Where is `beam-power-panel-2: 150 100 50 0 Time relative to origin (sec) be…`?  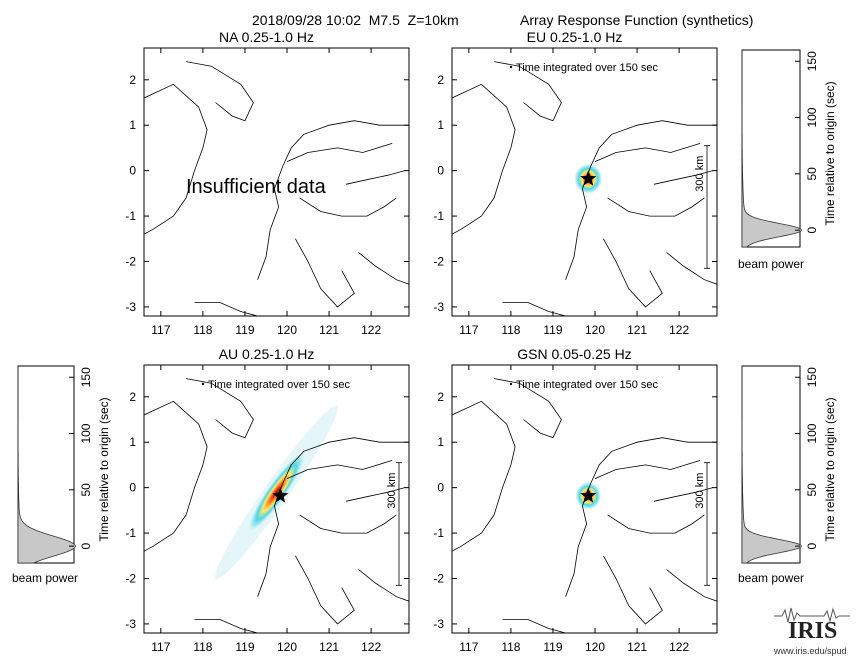 beam-power-panel-2: 150 100 50 0 Time relative to origin (sec) be… is located at coordinates (61, 475).